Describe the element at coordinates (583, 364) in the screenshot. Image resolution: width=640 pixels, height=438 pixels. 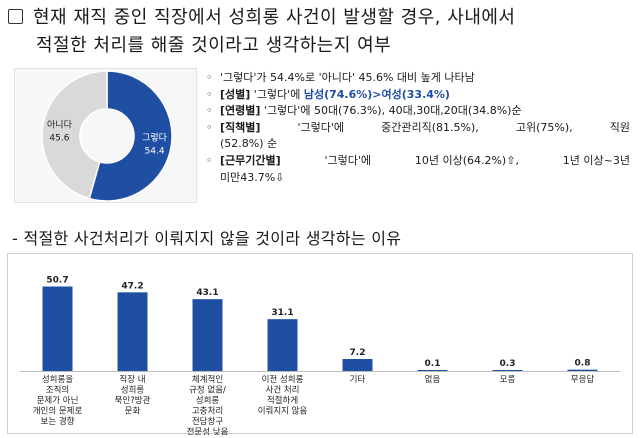
I see `bar-value-label: 0.8` at that location.